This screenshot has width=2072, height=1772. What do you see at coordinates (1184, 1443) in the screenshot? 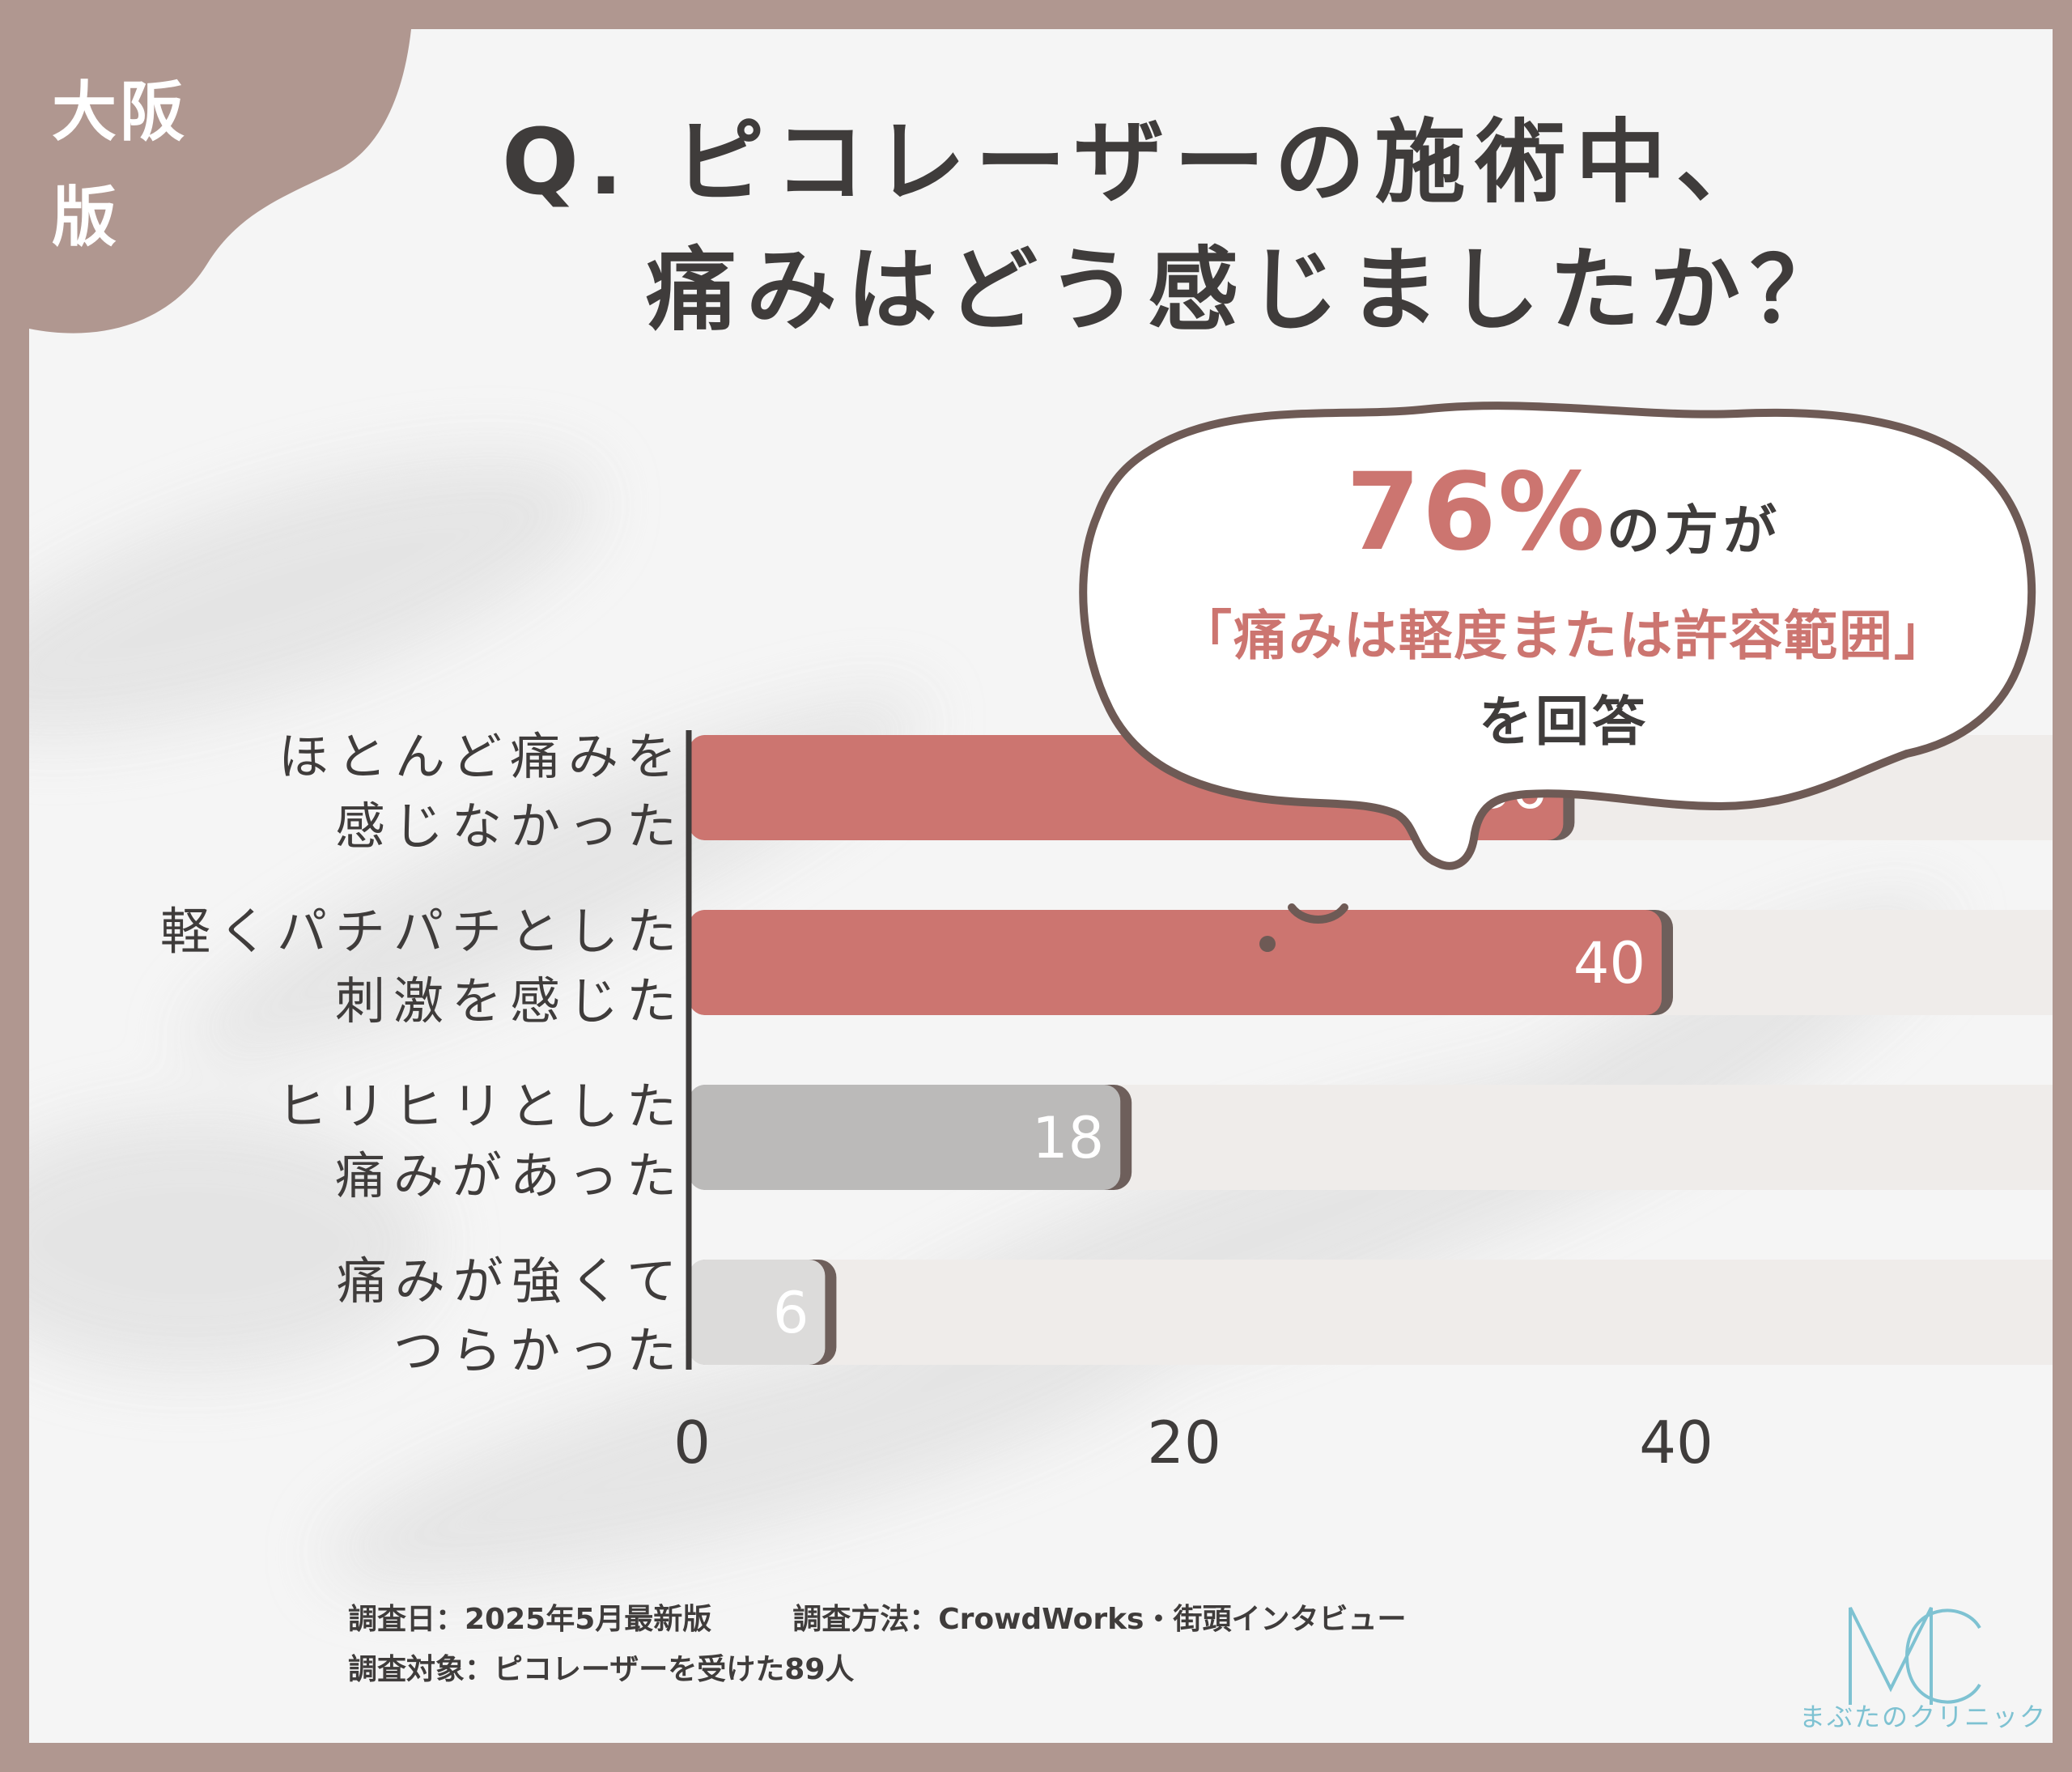
I see `x-tick-label-20: 20` at bounding box center [1184, 1443].